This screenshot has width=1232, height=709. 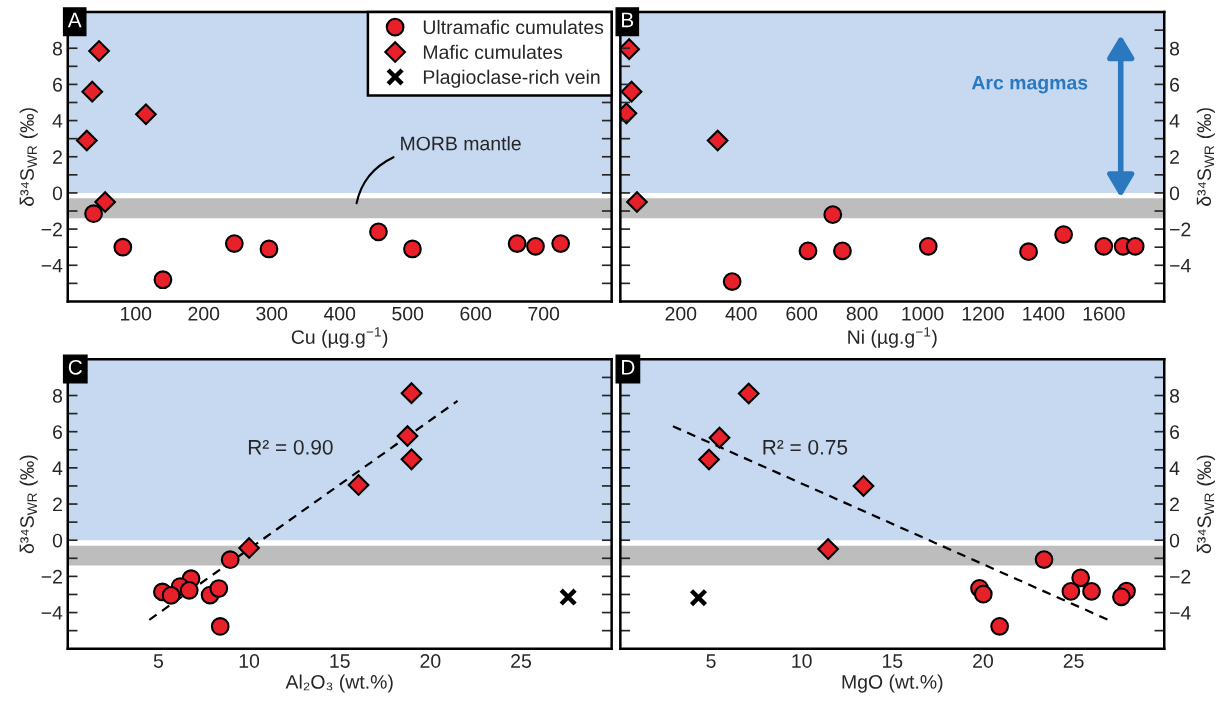 What do you see at coordinates (544, 313) in the screenshot?
I see `x-tick-label: 700` at bounding box center [544, 313].